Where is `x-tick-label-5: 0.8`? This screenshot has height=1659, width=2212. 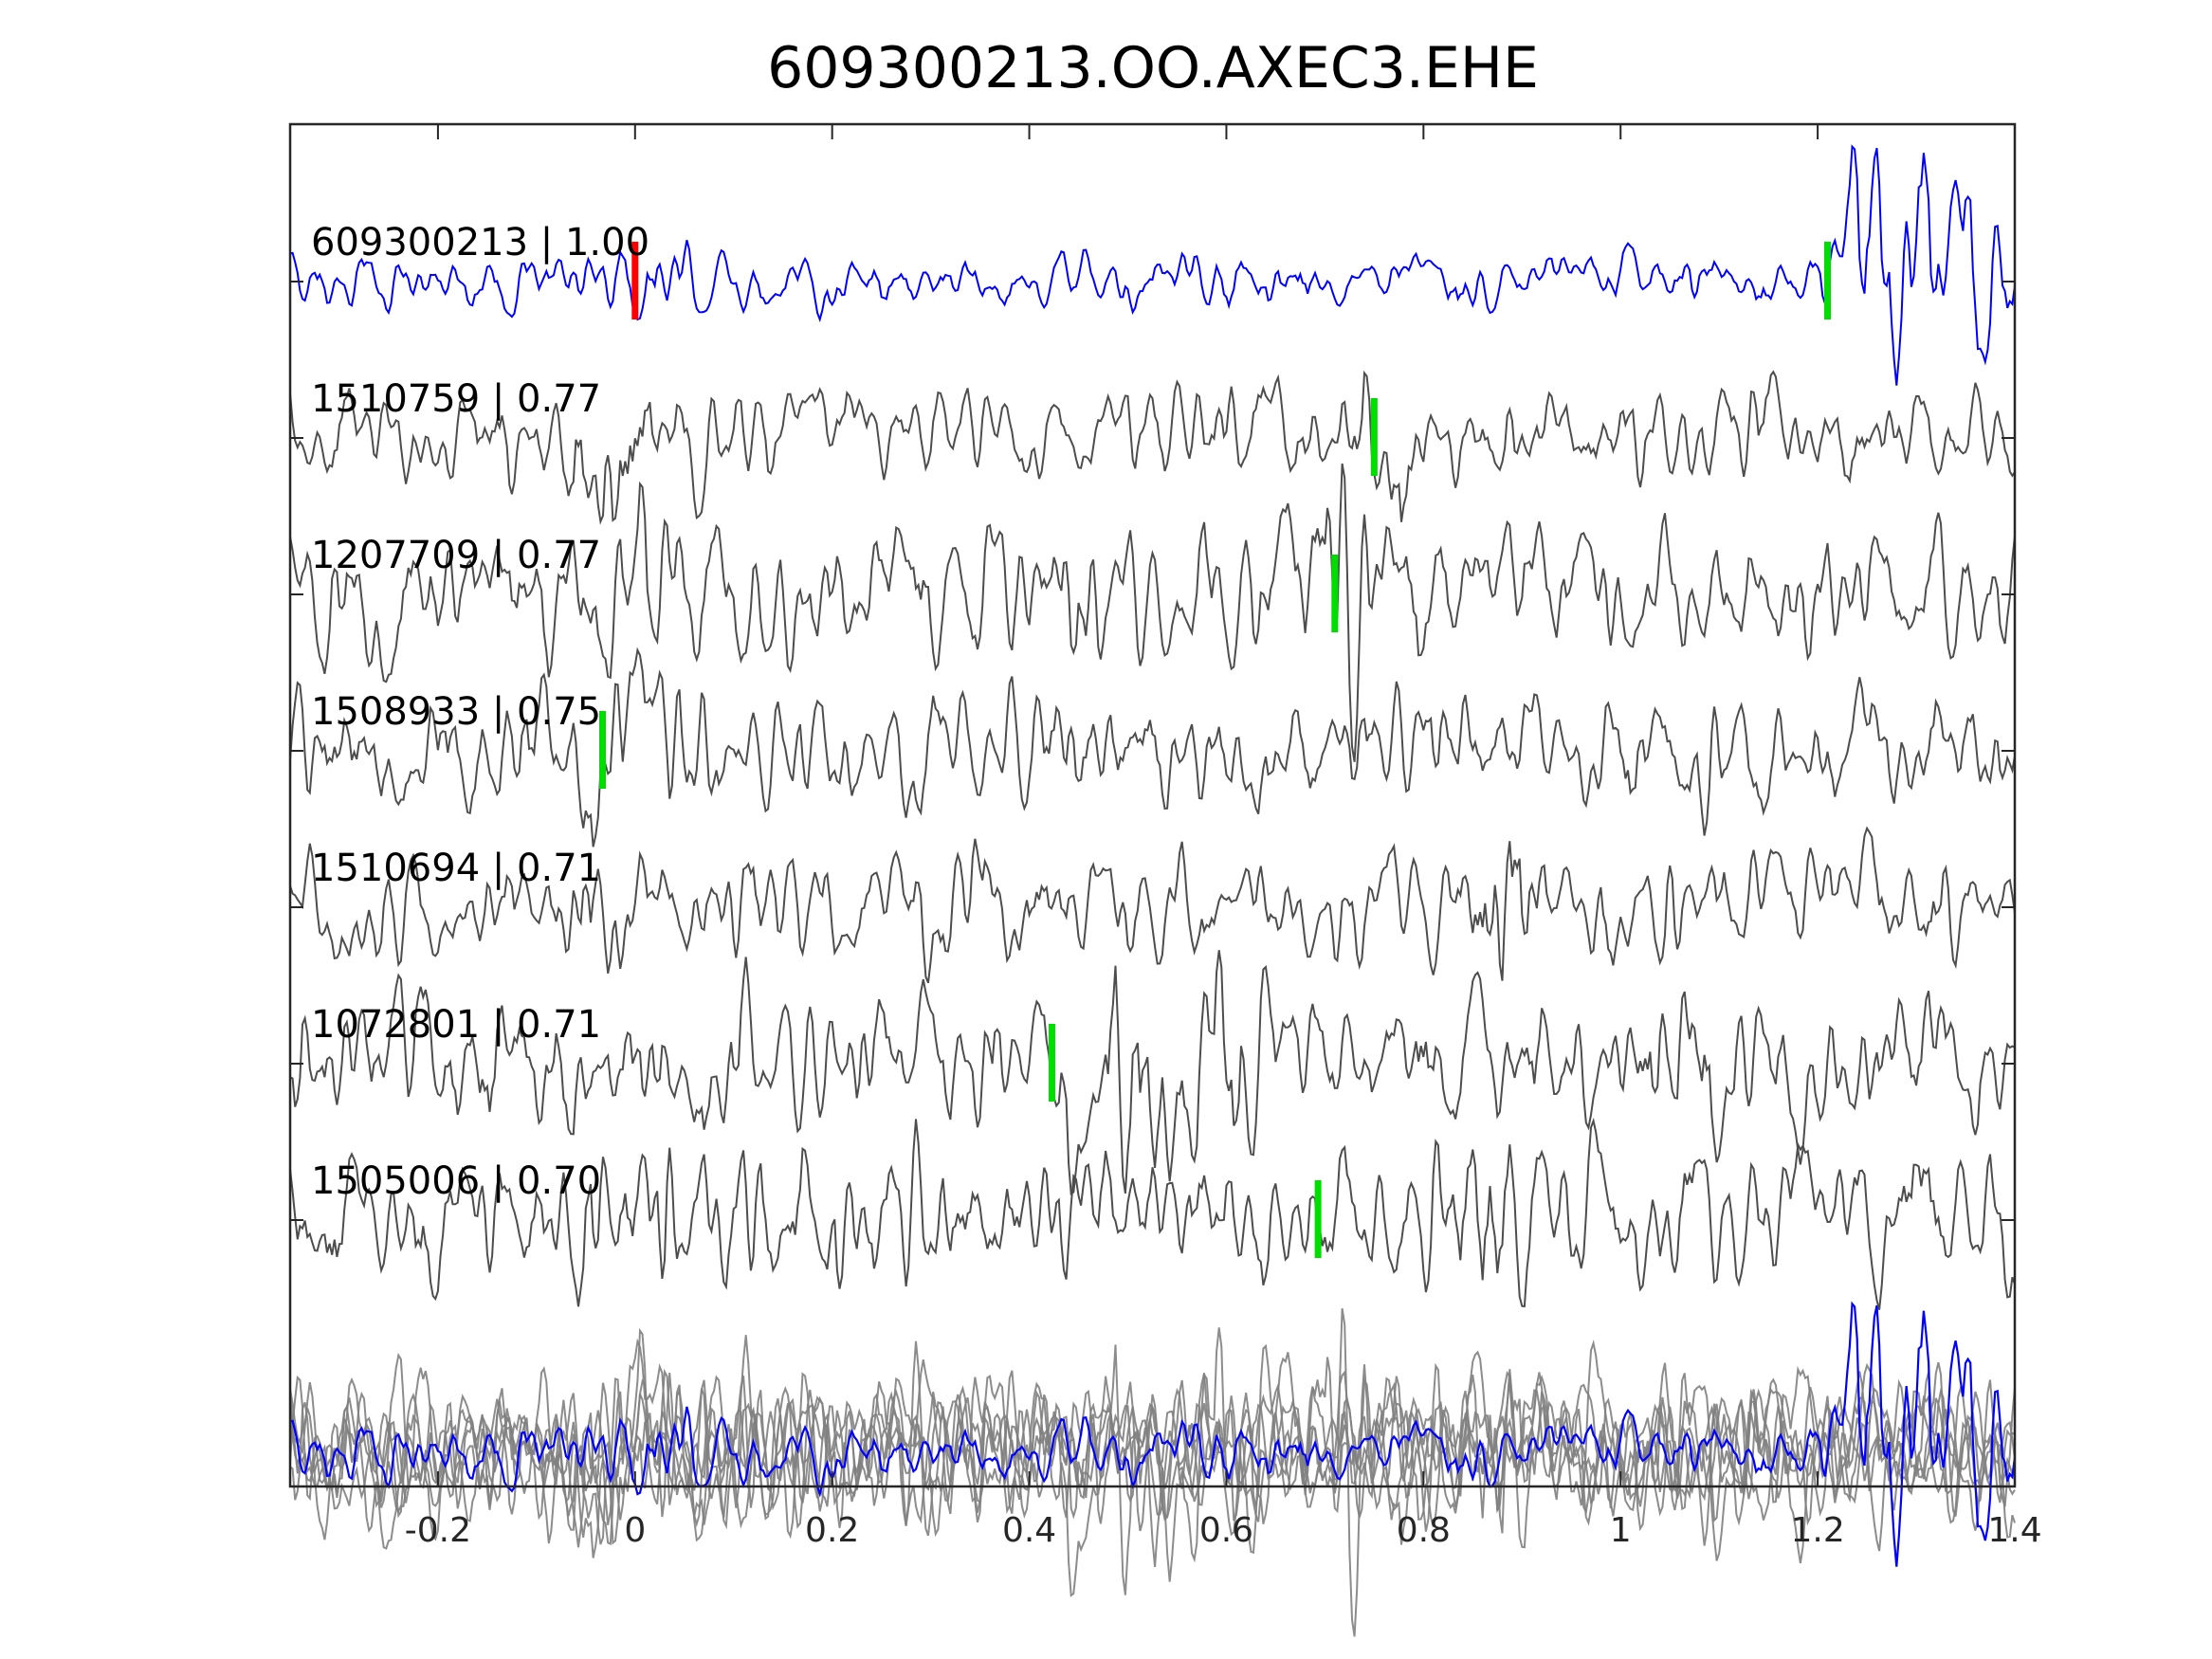 x-tick-label-5: 0.8 is located at coordinates (1424, 1530).